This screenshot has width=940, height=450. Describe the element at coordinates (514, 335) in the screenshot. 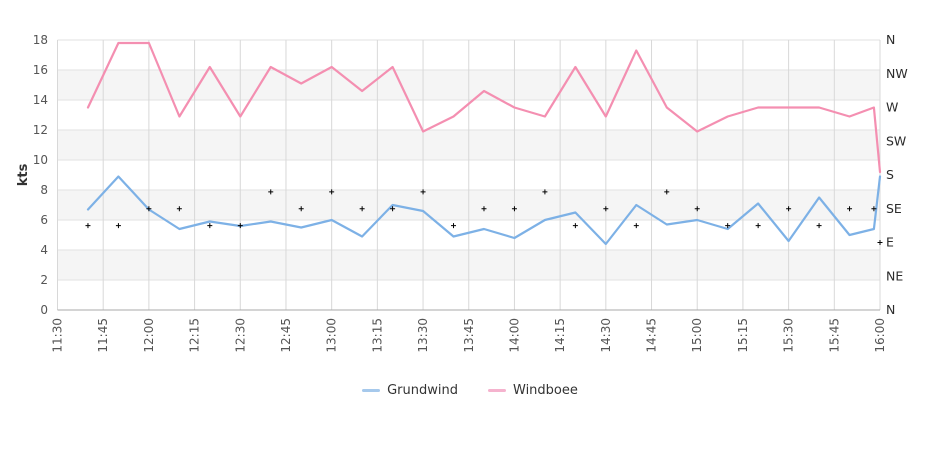

I see `x-tick-label: 14:00` at that location.